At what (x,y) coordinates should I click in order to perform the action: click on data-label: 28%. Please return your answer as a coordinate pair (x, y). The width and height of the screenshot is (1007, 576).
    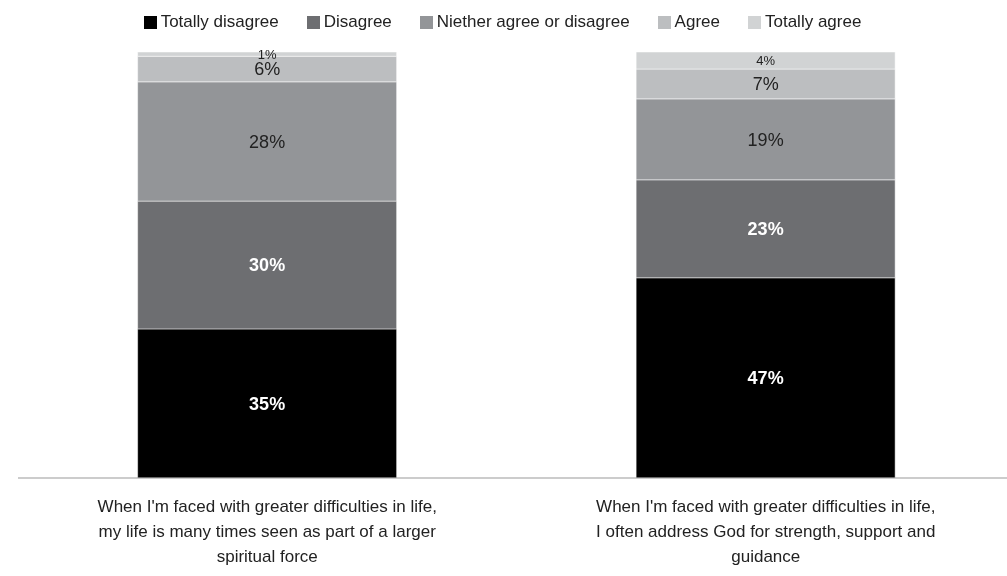
    Looking at the image, I should click on (267, 141).